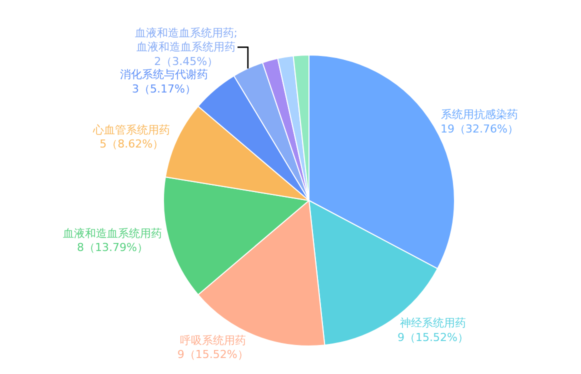 This screenshot has width=581, height=374. Describe the element at coordinates (112, 233) in the screenshot. I see `slice-label: 血液和造血系统用药` at that location.